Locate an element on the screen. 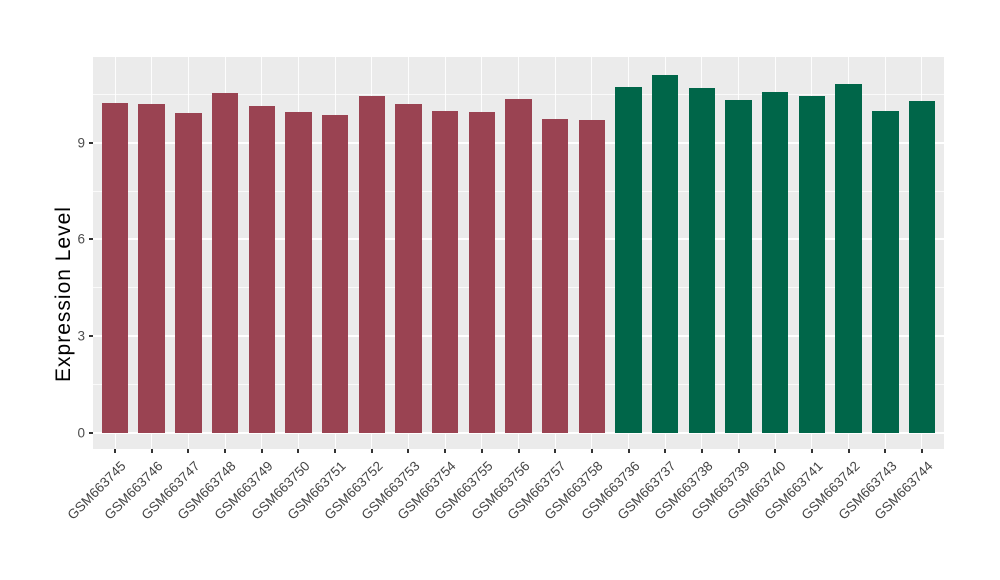 This screenshot has height=580, width=1000. x-tick-GSM663755 is located at coordinates (481, 451).